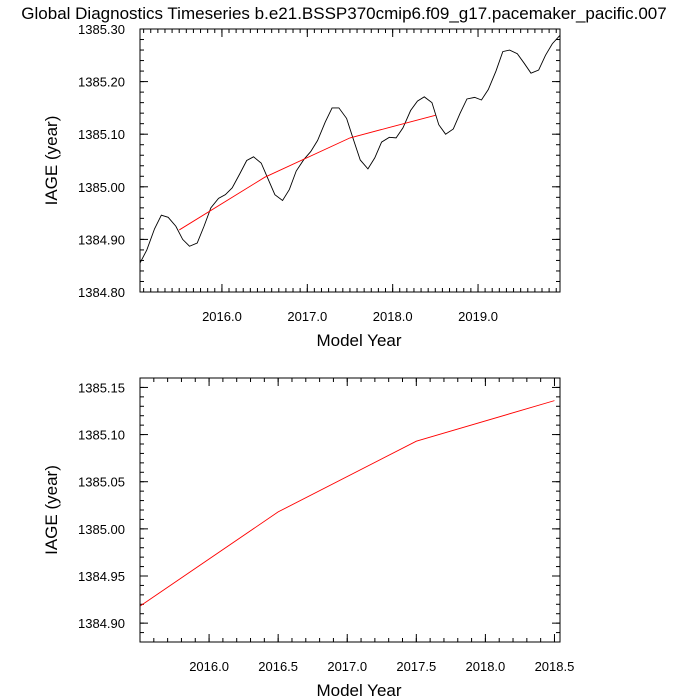 The width and height of the screenshot is (700, 700). Describe the element at coordinates (478, 316) in the screenshot. I see `x-tick-label: 2019.0` at that location.